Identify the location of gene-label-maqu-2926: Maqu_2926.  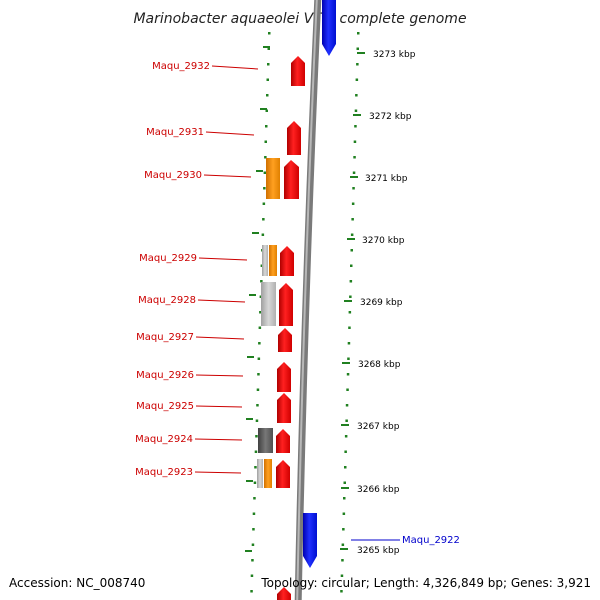
(165, 375).